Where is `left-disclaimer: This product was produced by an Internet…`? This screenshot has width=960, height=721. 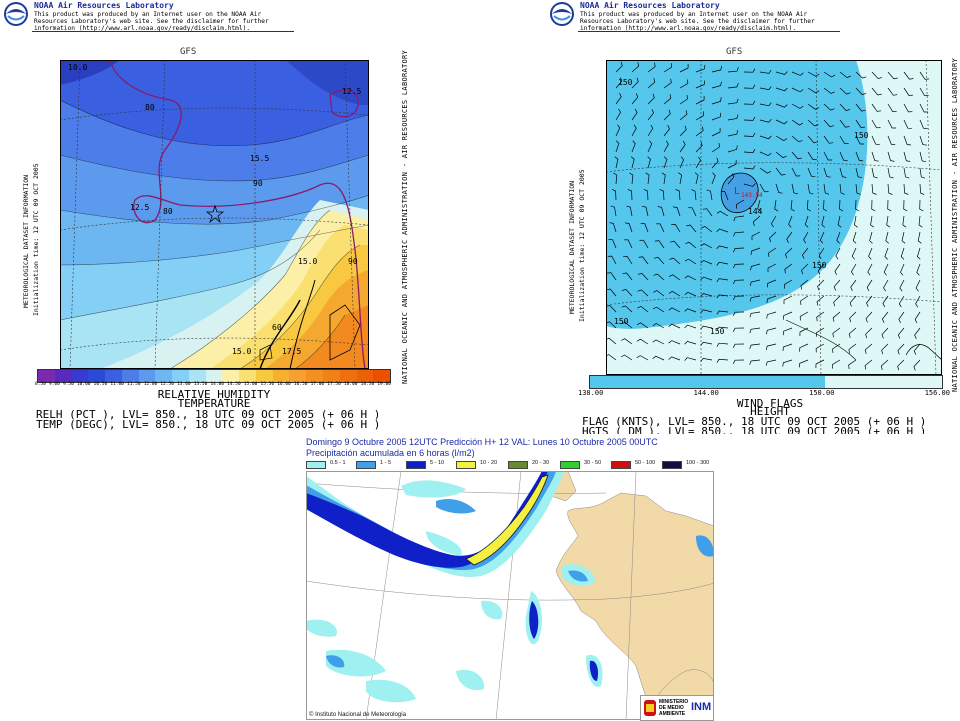
left-disclaimer: This product was produced by an Internet… is located at coordinates (151, 21).